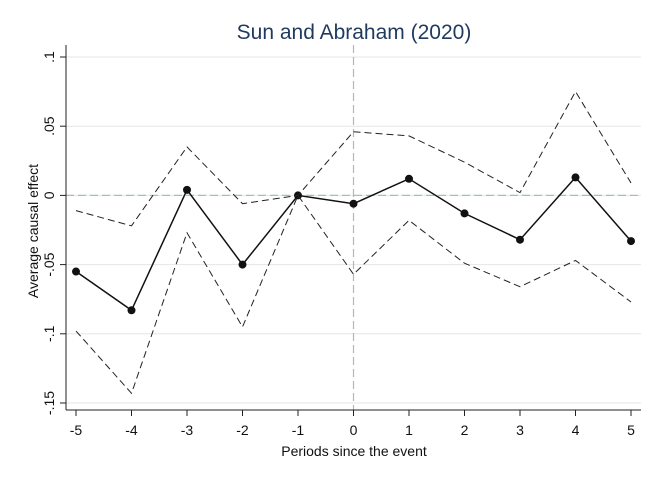 The height and width of the screenshot is (480, 660). What do you see at coordinates (242, 430) in the screenshot?
I see `x-tick-label: -2` at bounding box center [242, 430].